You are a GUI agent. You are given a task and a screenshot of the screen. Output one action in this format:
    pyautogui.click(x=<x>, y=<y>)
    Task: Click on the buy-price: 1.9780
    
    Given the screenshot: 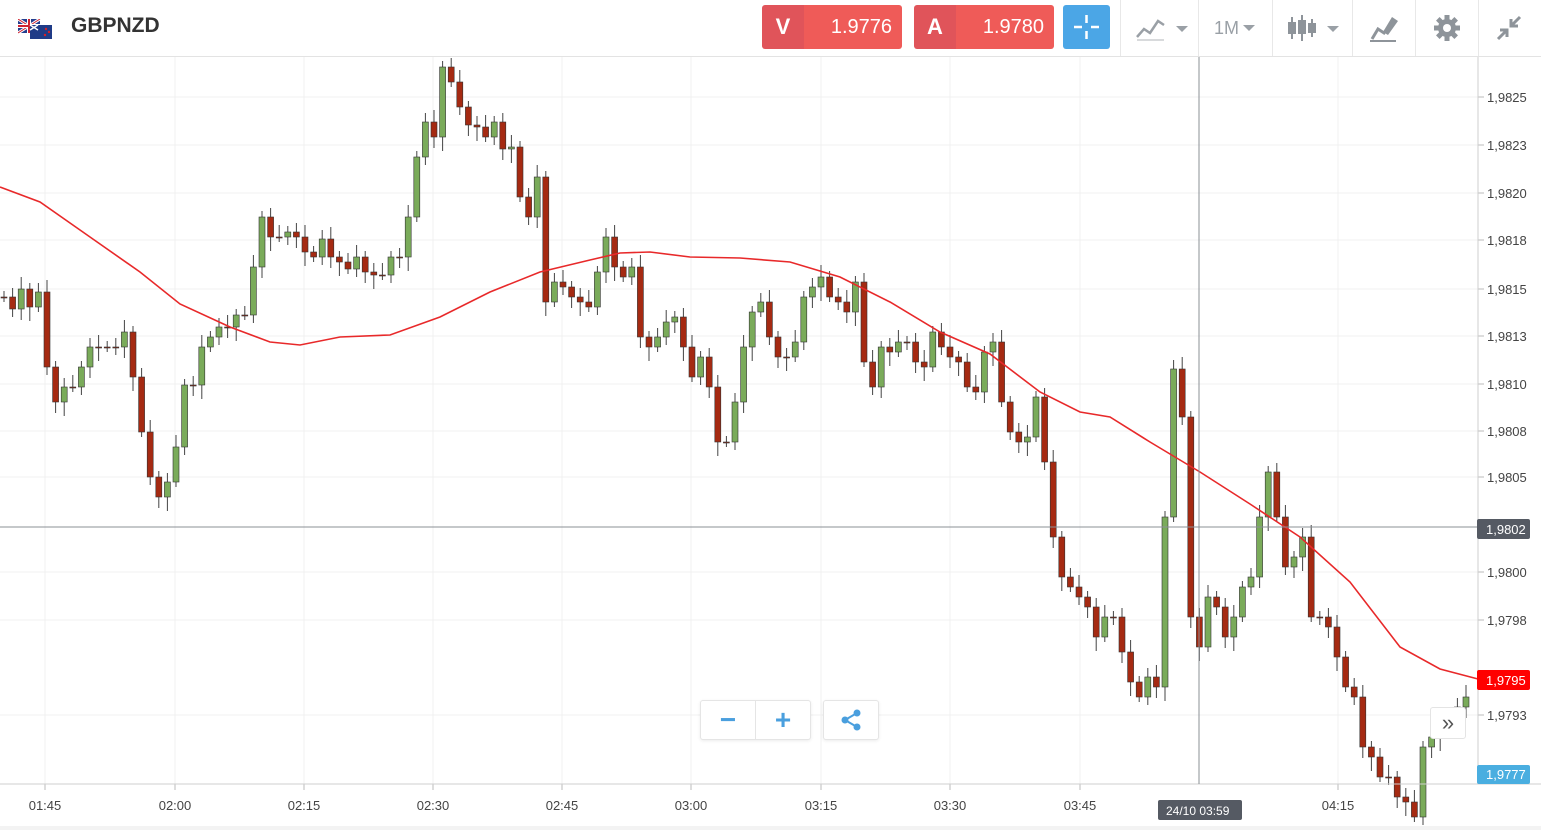 What is the action you would take?
    pyautogui.click(x=1005, y=27)
    